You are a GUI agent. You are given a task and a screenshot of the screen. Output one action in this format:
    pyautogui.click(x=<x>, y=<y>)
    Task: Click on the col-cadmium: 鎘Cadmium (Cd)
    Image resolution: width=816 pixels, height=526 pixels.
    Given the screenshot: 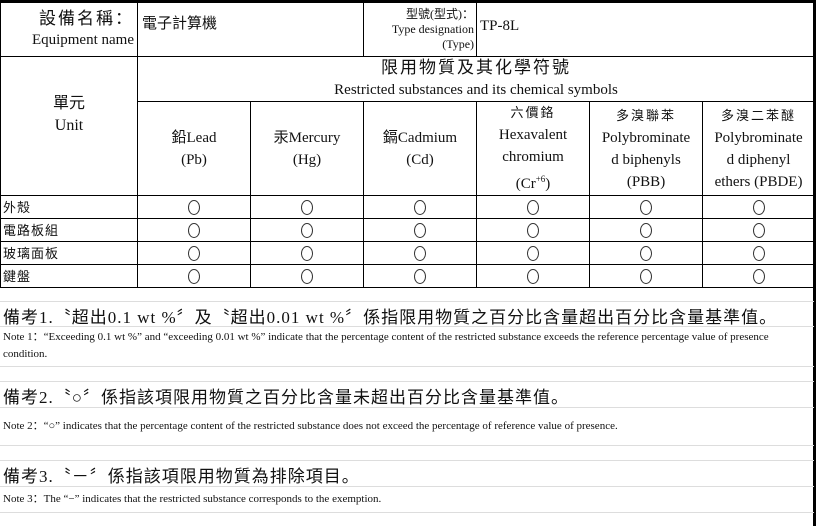 What is the action you would take?
    pyautogui.click(x=420, y=148)
    